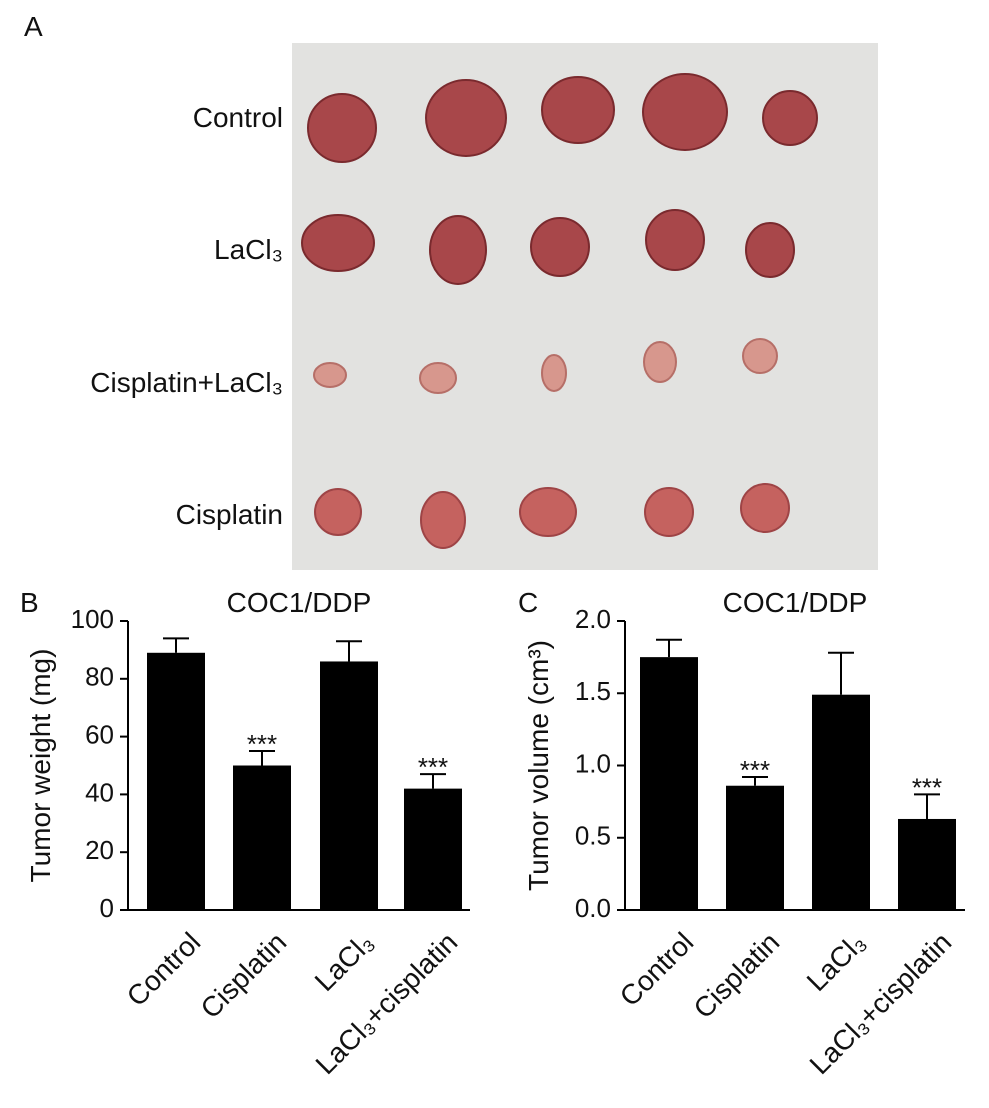 This screenshot has width=989, height=1108. What do you see at coordinates (40, 766) in the screenshot?
I see `y-axis-label: Tumor weight (mg)` at bounding box center [40, 766].